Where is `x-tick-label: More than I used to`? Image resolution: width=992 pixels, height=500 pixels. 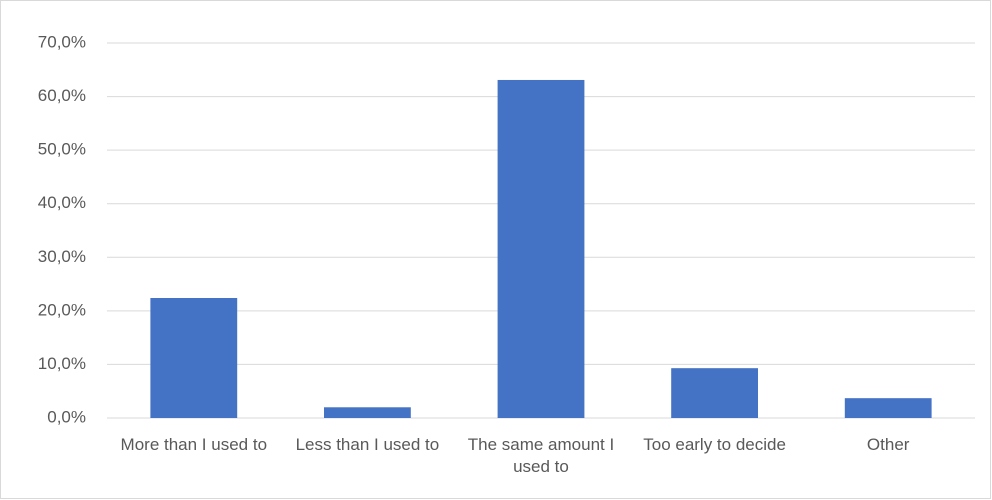 x-tick-label: More than I used to is located at coordinates (194, 444).